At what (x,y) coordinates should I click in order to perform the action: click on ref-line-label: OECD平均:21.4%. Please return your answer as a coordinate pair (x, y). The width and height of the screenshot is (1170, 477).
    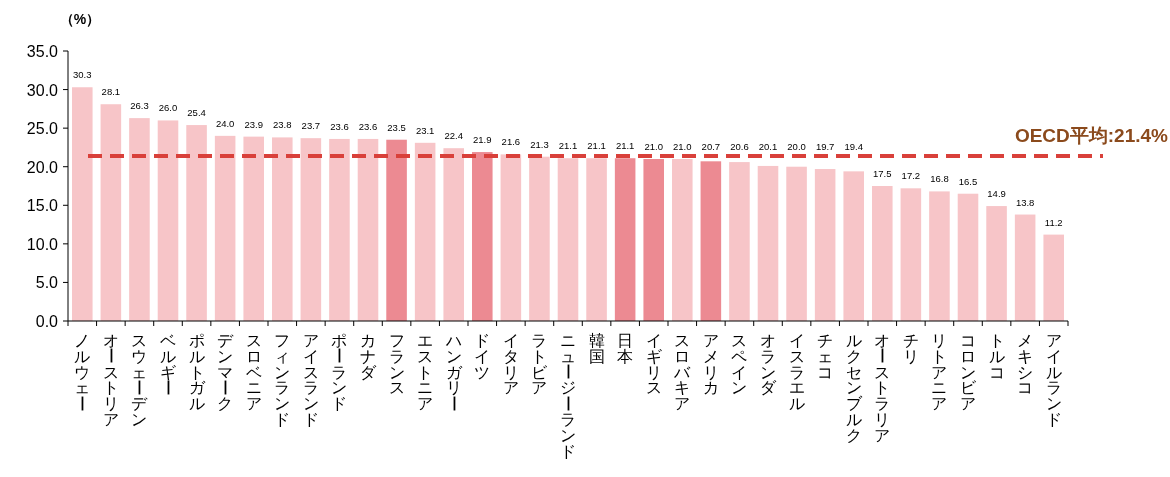
    Looking at the image, I should click on (1091, 135).